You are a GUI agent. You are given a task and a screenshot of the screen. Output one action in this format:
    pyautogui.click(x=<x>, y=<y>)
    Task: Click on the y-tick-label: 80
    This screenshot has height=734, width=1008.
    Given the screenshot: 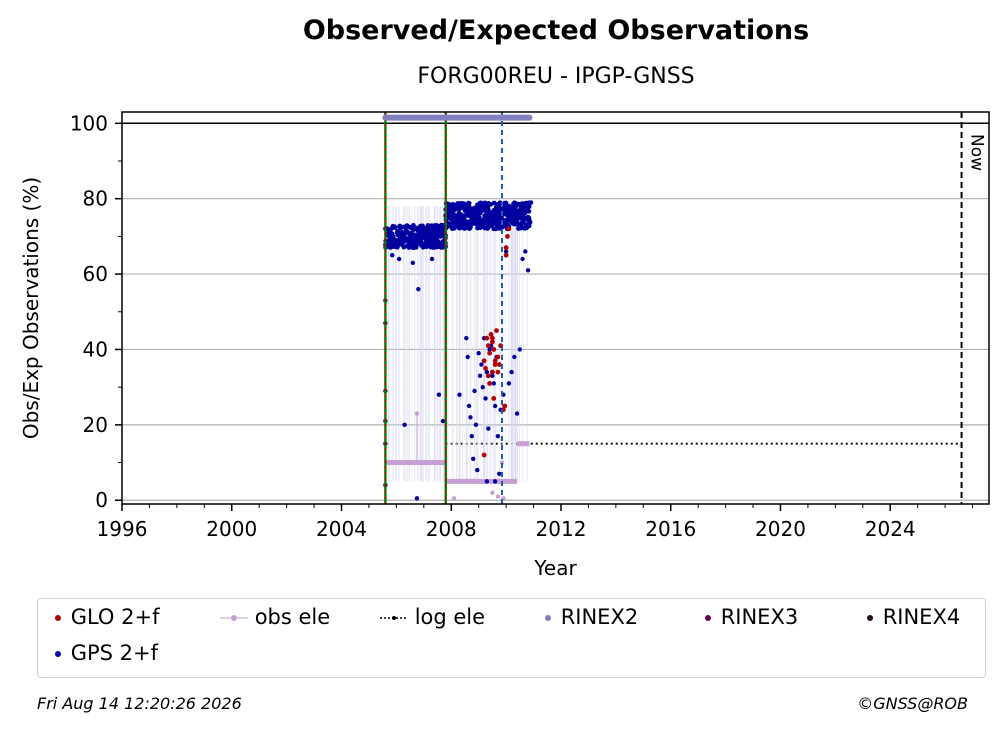 What is the action you would take?
    pyautogui.click(x=95, y=199)
    